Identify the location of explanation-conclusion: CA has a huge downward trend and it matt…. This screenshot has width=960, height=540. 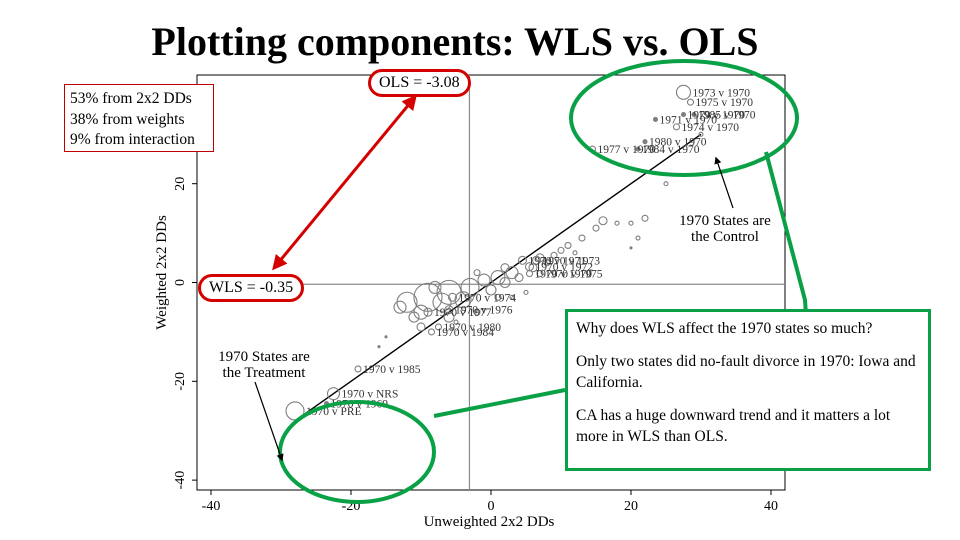
(733, 426).